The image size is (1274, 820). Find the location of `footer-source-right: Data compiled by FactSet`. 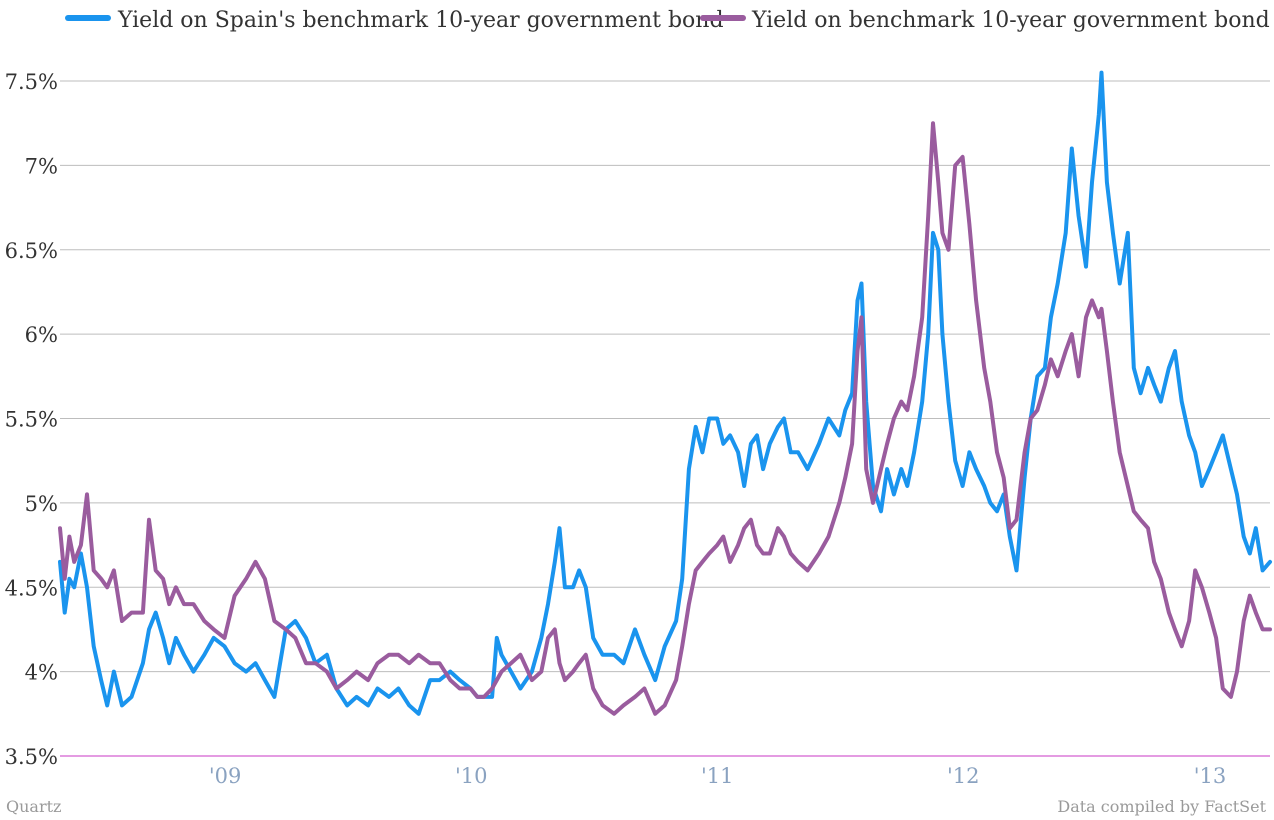

footer-source-right: Data compiled by FactSet is located at coordinates (1161, 806).